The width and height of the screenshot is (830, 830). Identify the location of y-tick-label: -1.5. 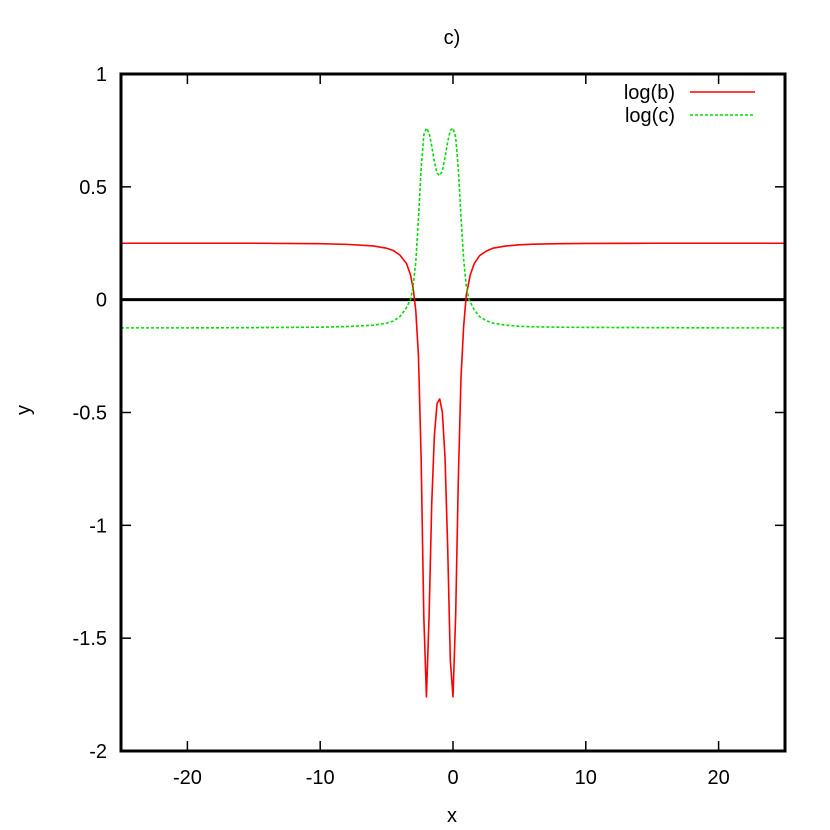
(90, 639).